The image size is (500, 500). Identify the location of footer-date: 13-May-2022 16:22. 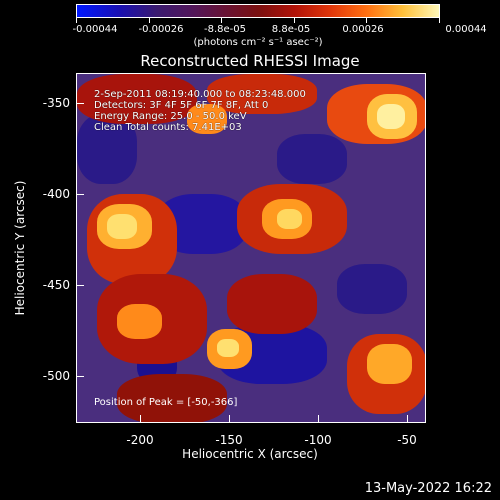
(428, 488).